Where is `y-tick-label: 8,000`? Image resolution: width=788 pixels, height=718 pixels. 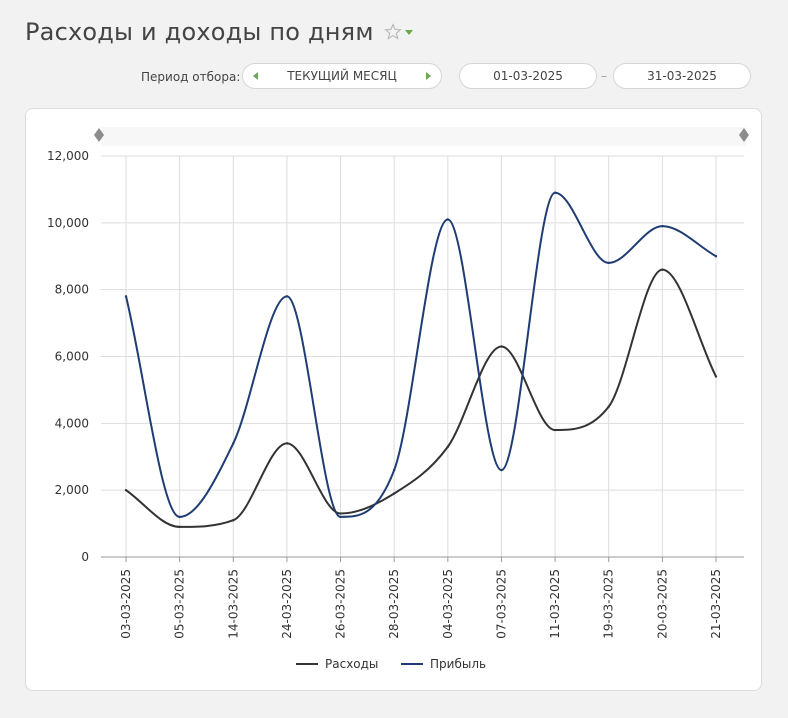
y-tick-label: 8,000 is located at coordinates (72, 290).